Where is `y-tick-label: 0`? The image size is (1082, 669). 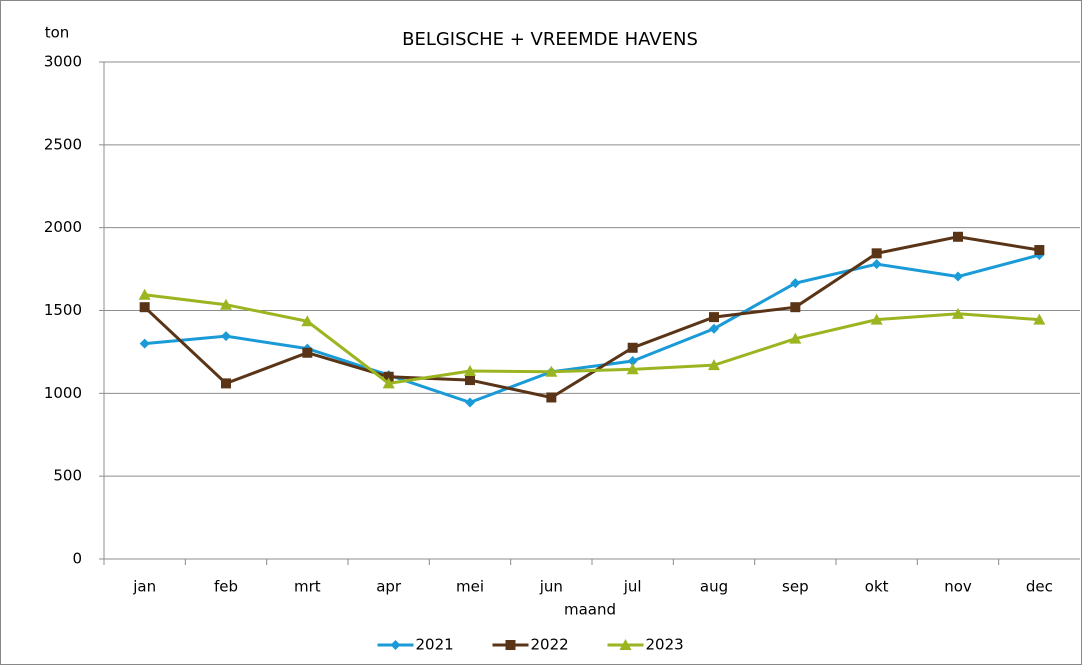 y-tick-label: 0 is located at coordinates (77, 559).